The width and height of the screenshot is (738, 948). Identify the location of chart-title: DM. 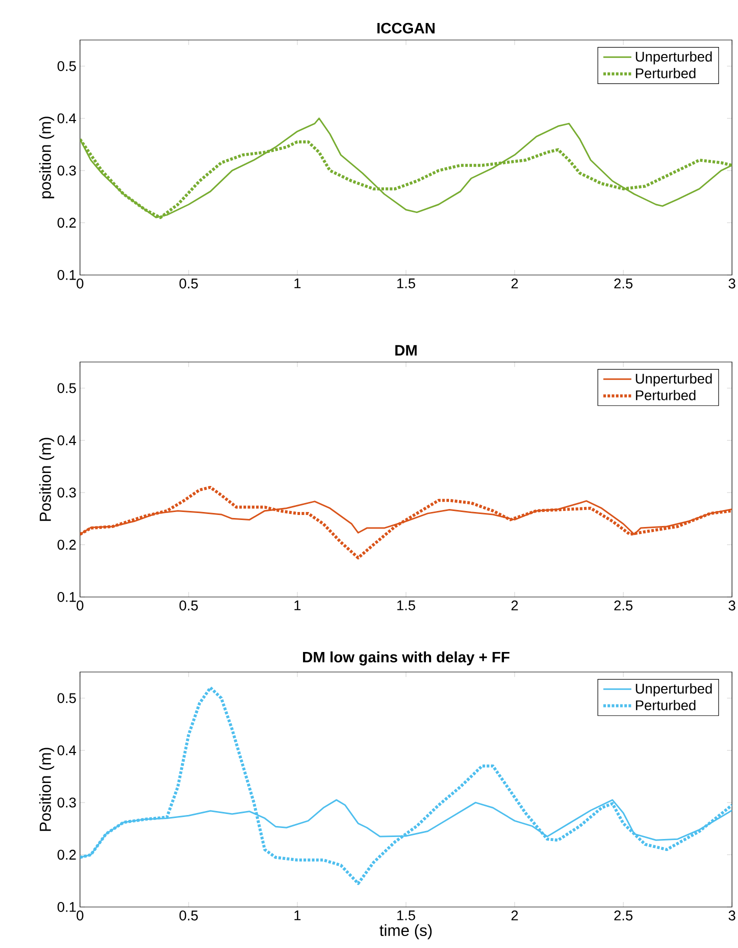
(406, 350).